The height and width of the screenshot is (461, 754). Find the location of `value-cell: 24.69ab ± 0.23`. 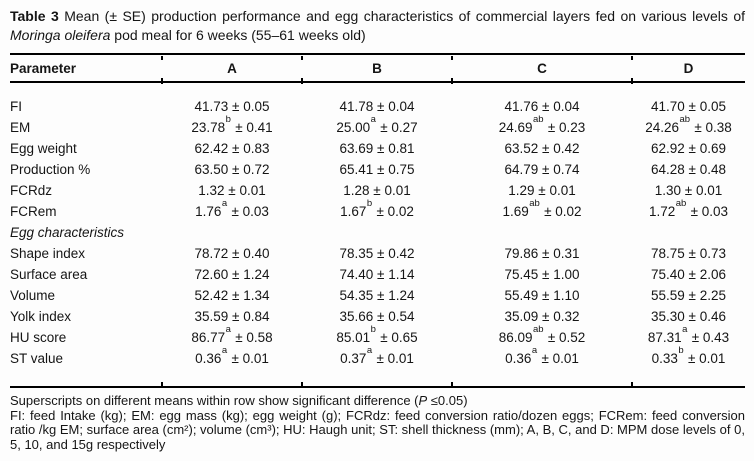

value-cell: 24.69ab ± 0.23 is located at coordinates (542, 124).